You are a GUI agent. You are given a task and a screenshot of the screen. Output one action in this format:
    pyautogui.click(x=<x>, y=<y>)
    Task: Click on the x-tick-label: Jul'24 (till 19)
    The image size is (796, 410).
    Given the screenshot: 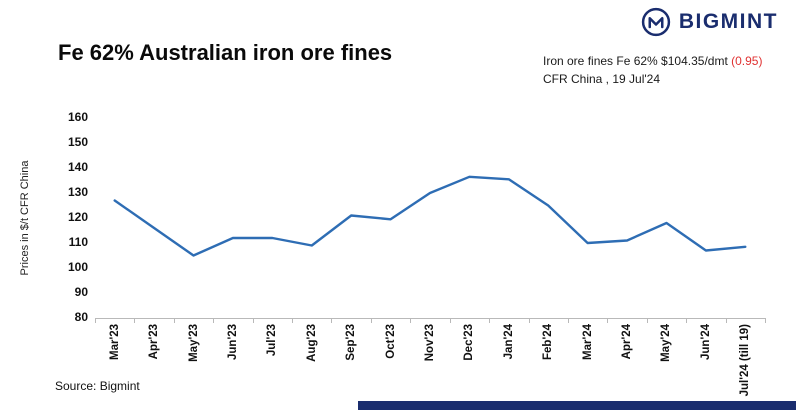 What is the action you would take?
    pyautogui.click(x=745, y=360)
    